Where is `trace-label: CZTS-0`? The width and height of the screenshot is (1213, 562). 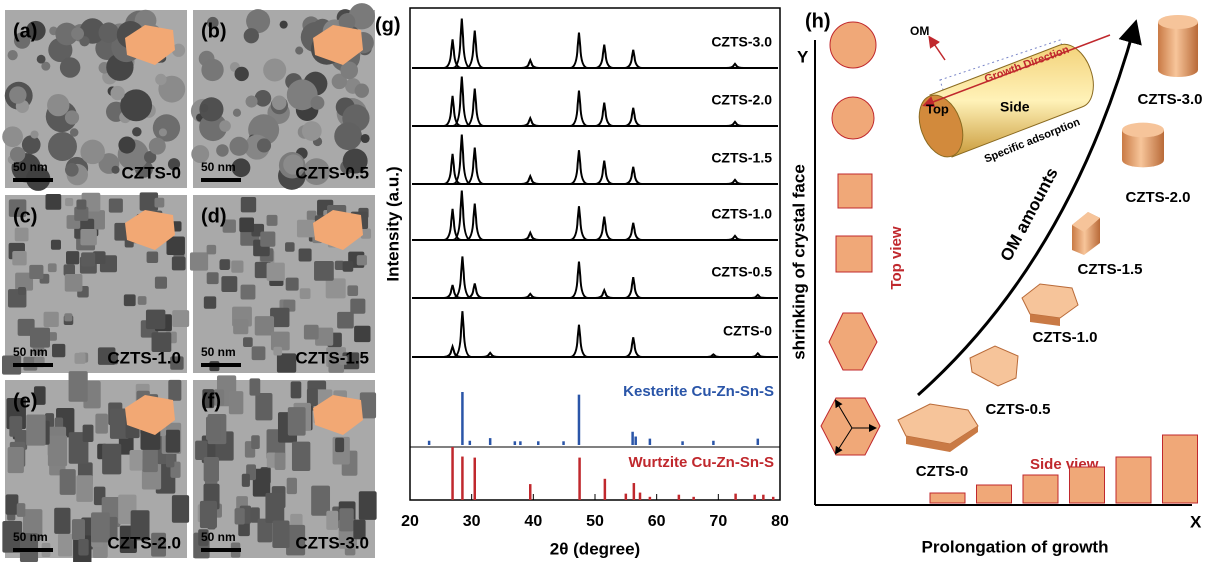
trace-label: CZTS-0 is located at coordinates (747, 331).